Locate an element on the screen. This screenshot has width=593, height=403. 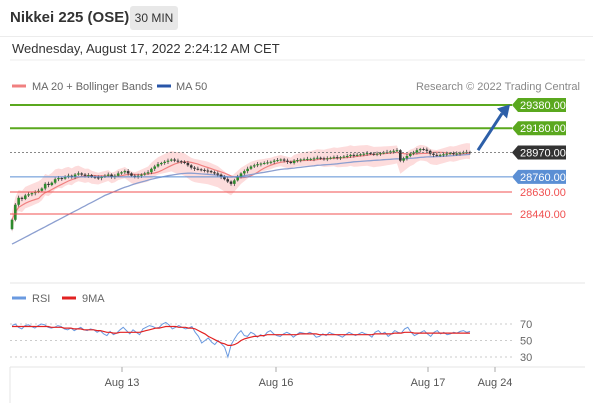
projection-arrow-head is located at coordinates (503, 111).